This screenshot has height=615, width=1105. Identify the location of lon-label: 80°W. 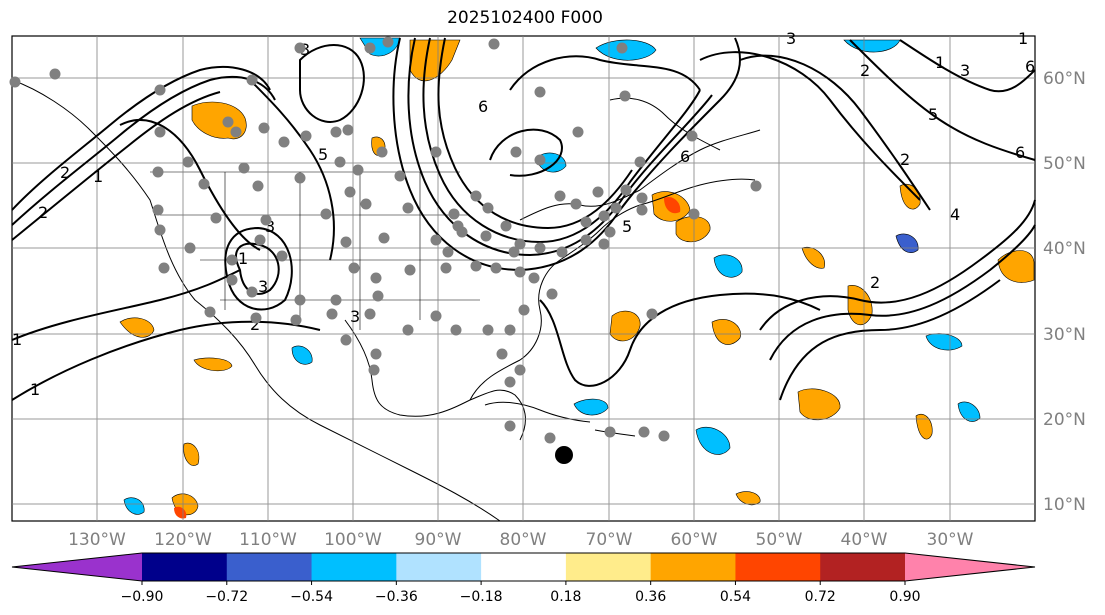
(523, 540).